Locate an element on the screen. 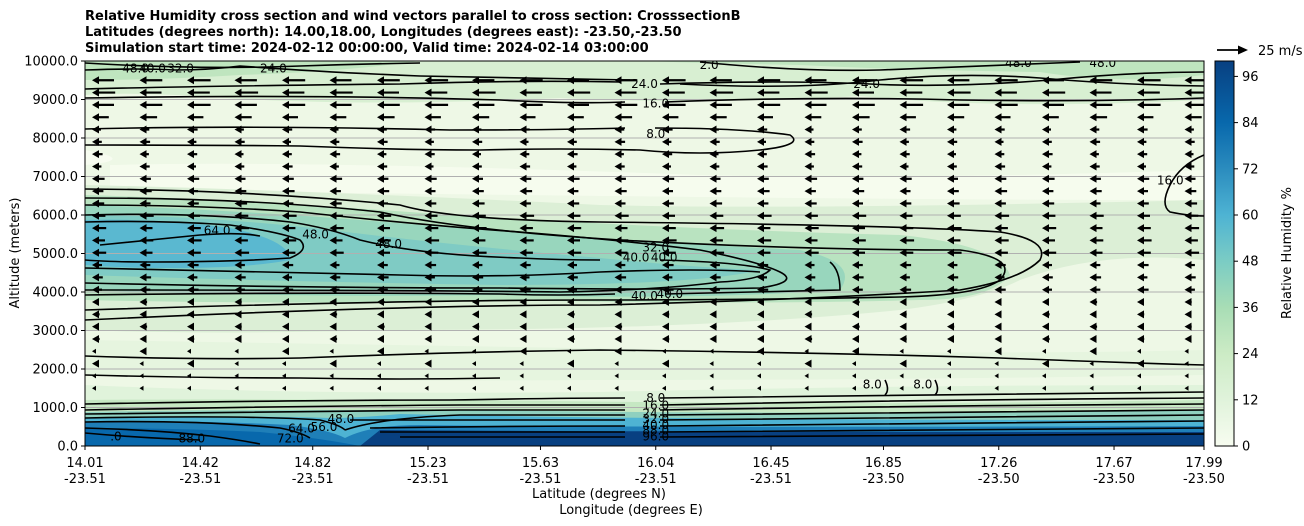  x-tick-label-lon: -23.50 is located at coordinates (999, 479).